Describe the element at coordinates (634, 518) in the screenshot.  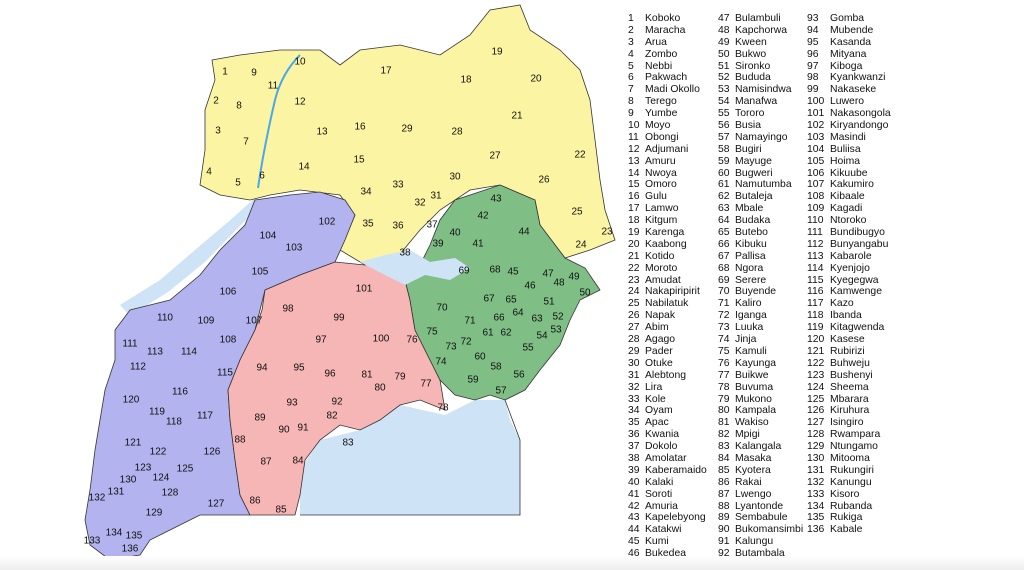
I see `legend-number: 43` at that location.